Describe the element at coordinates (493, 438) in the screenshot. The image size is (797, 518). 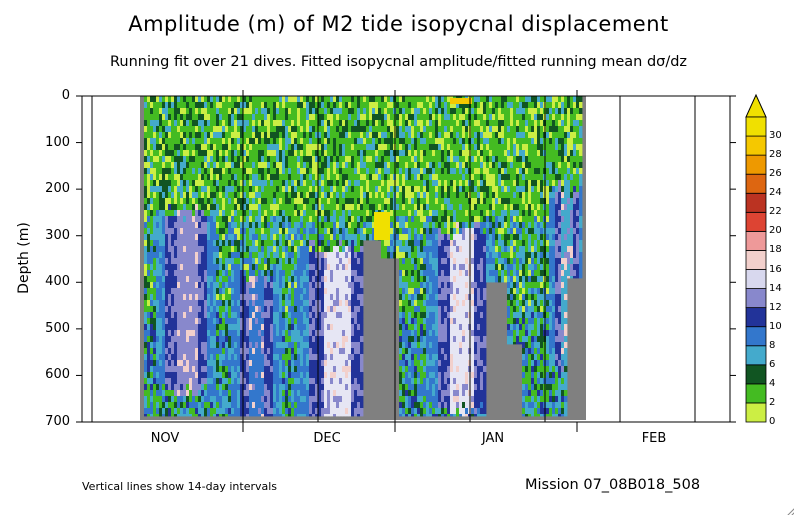
I see `x-tick-label: JAN` at that location.